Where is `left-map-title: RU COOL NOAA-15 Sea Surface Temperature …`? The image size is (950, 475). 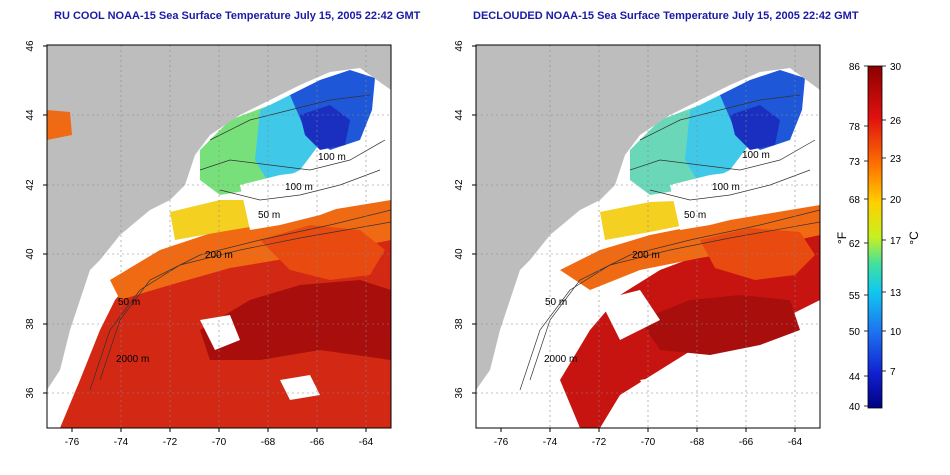
left-map-title: RU COOL NOAA-15 Sea Surface Temperature … is located at coordinates (237, 16).